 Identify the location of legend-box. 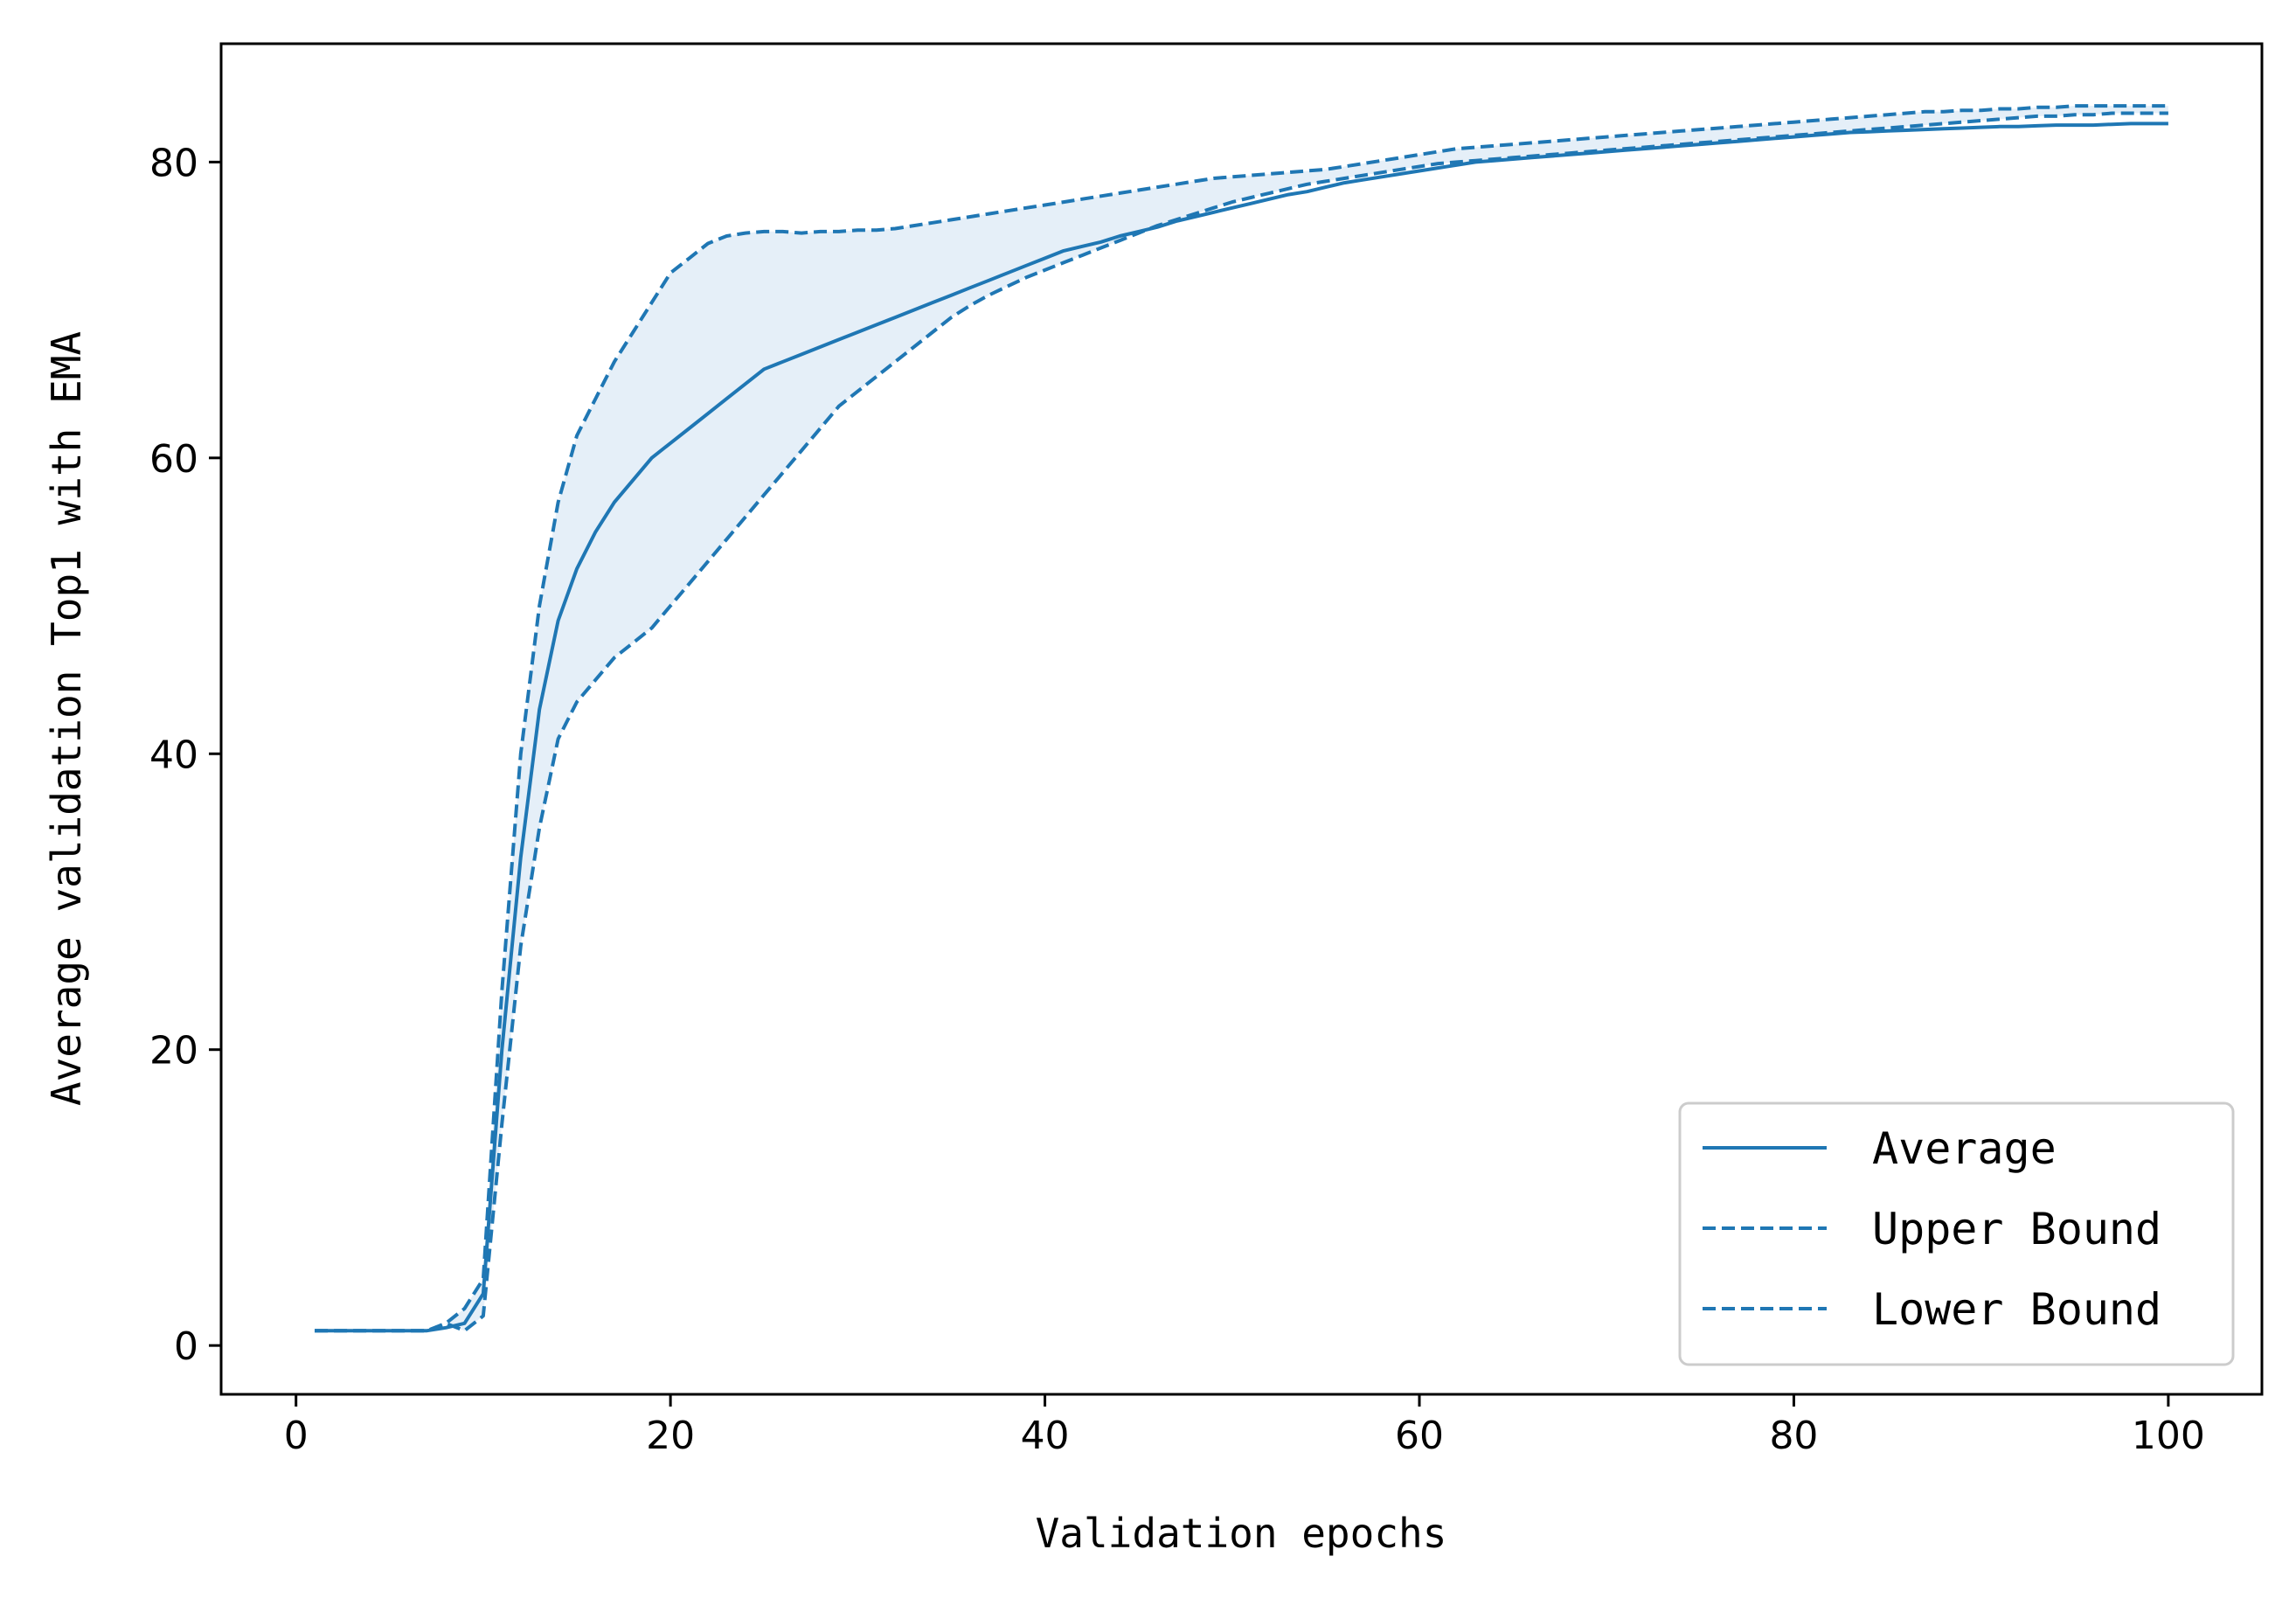
(1956, 1233).